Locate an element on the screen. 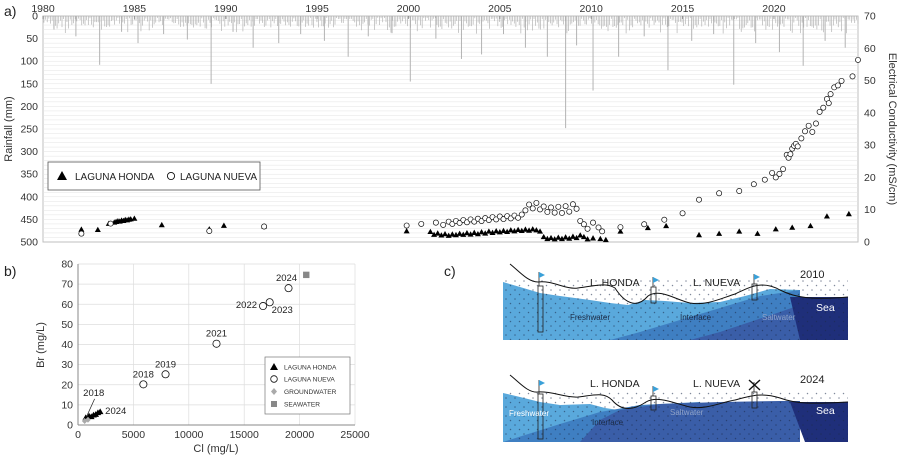  well-3-2010 is located at coordinates (754, 292).